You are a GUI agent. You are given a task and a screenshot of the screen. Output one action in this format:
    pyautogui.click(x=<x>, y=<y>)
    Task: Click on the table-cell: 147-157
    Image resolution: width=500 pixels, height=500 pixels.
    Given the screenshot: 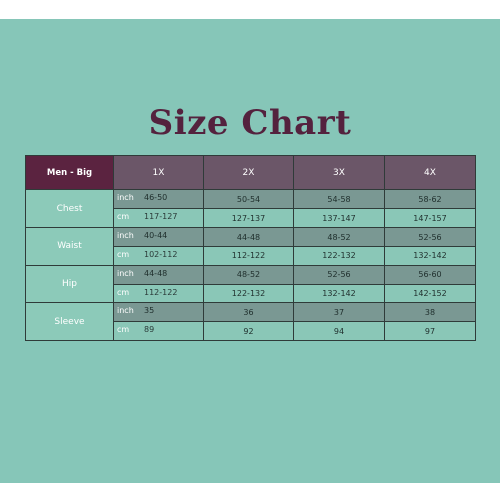 What is the action you would take?
    pyautogui.click(x=430, y=218)
    